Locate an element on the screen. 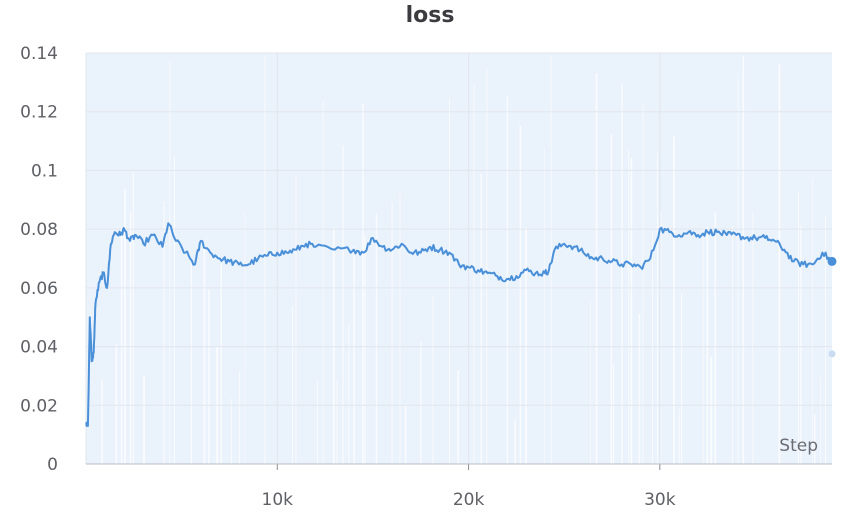 The image size is (850, 524). x-tick-label: 30k is located at coordinates (660, 500).